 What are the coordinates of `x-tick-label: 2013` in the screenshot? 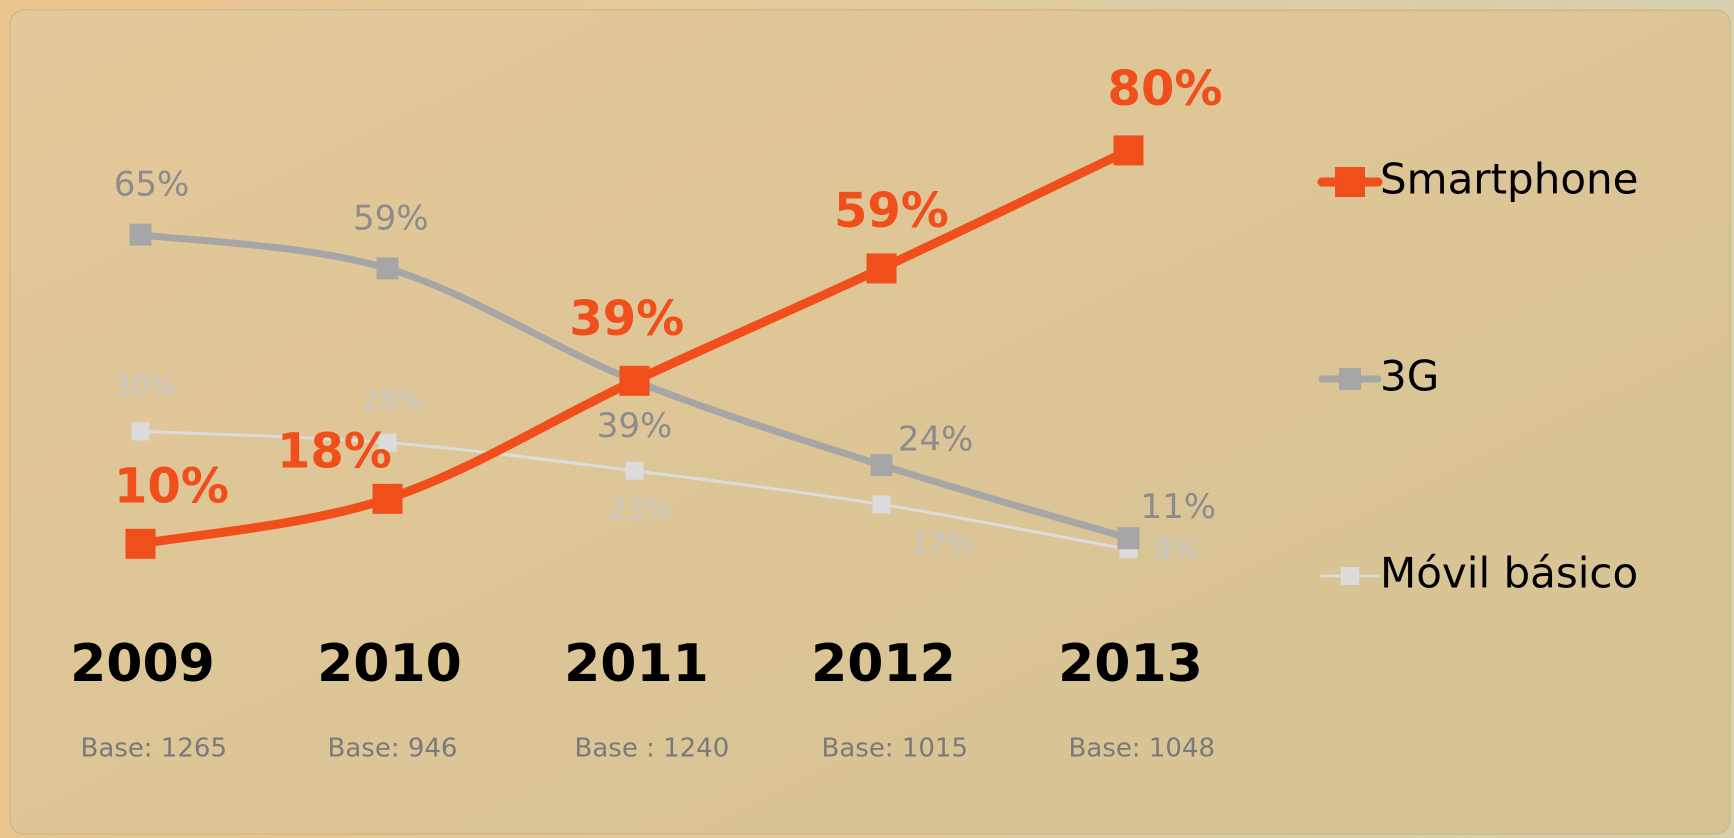 It's located at (1130, 664).